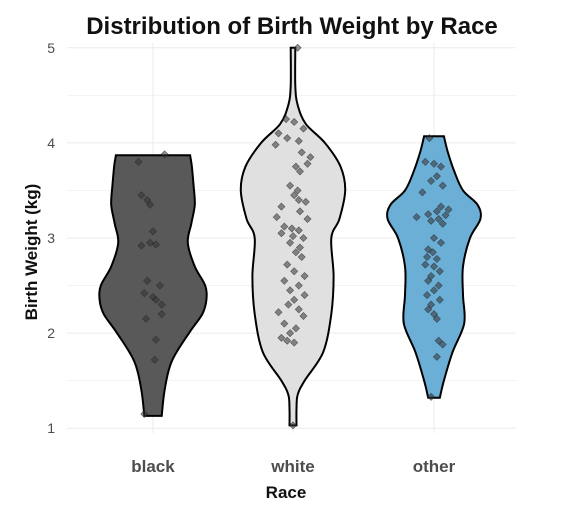  I want to click on y-tick-label-0: 1, so click(51, 428).